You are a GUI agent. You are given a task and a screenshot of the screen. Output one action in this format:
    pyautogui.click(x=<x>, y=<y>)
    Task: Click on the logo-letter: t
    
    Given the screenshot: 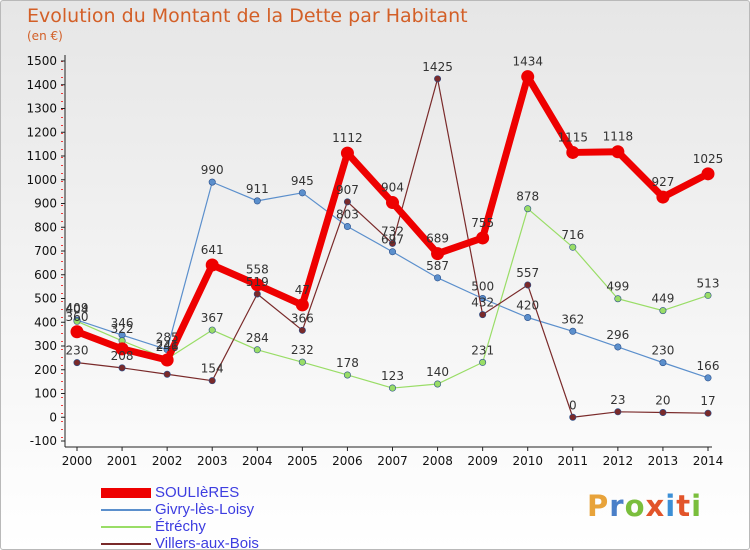 What is the action you would take?
    pyautogui.click(x=684, y=506)
    